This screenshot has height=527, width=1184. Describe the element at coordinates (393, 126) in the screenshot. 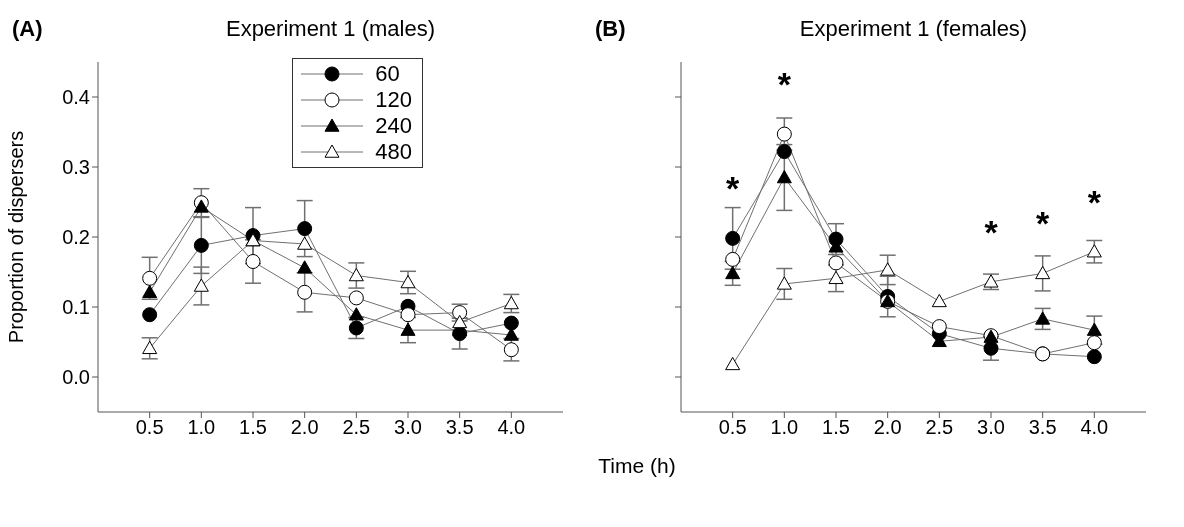

I see `legend-label: 240` at that location.